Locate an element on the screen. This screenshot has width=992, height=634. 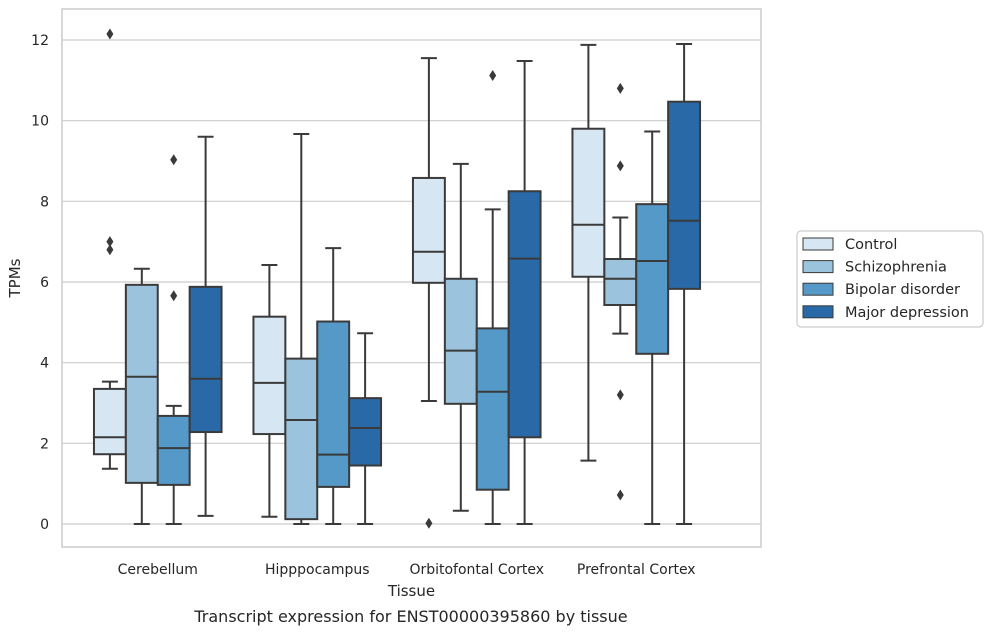
legend-frame is located at coordinates (890, 279).